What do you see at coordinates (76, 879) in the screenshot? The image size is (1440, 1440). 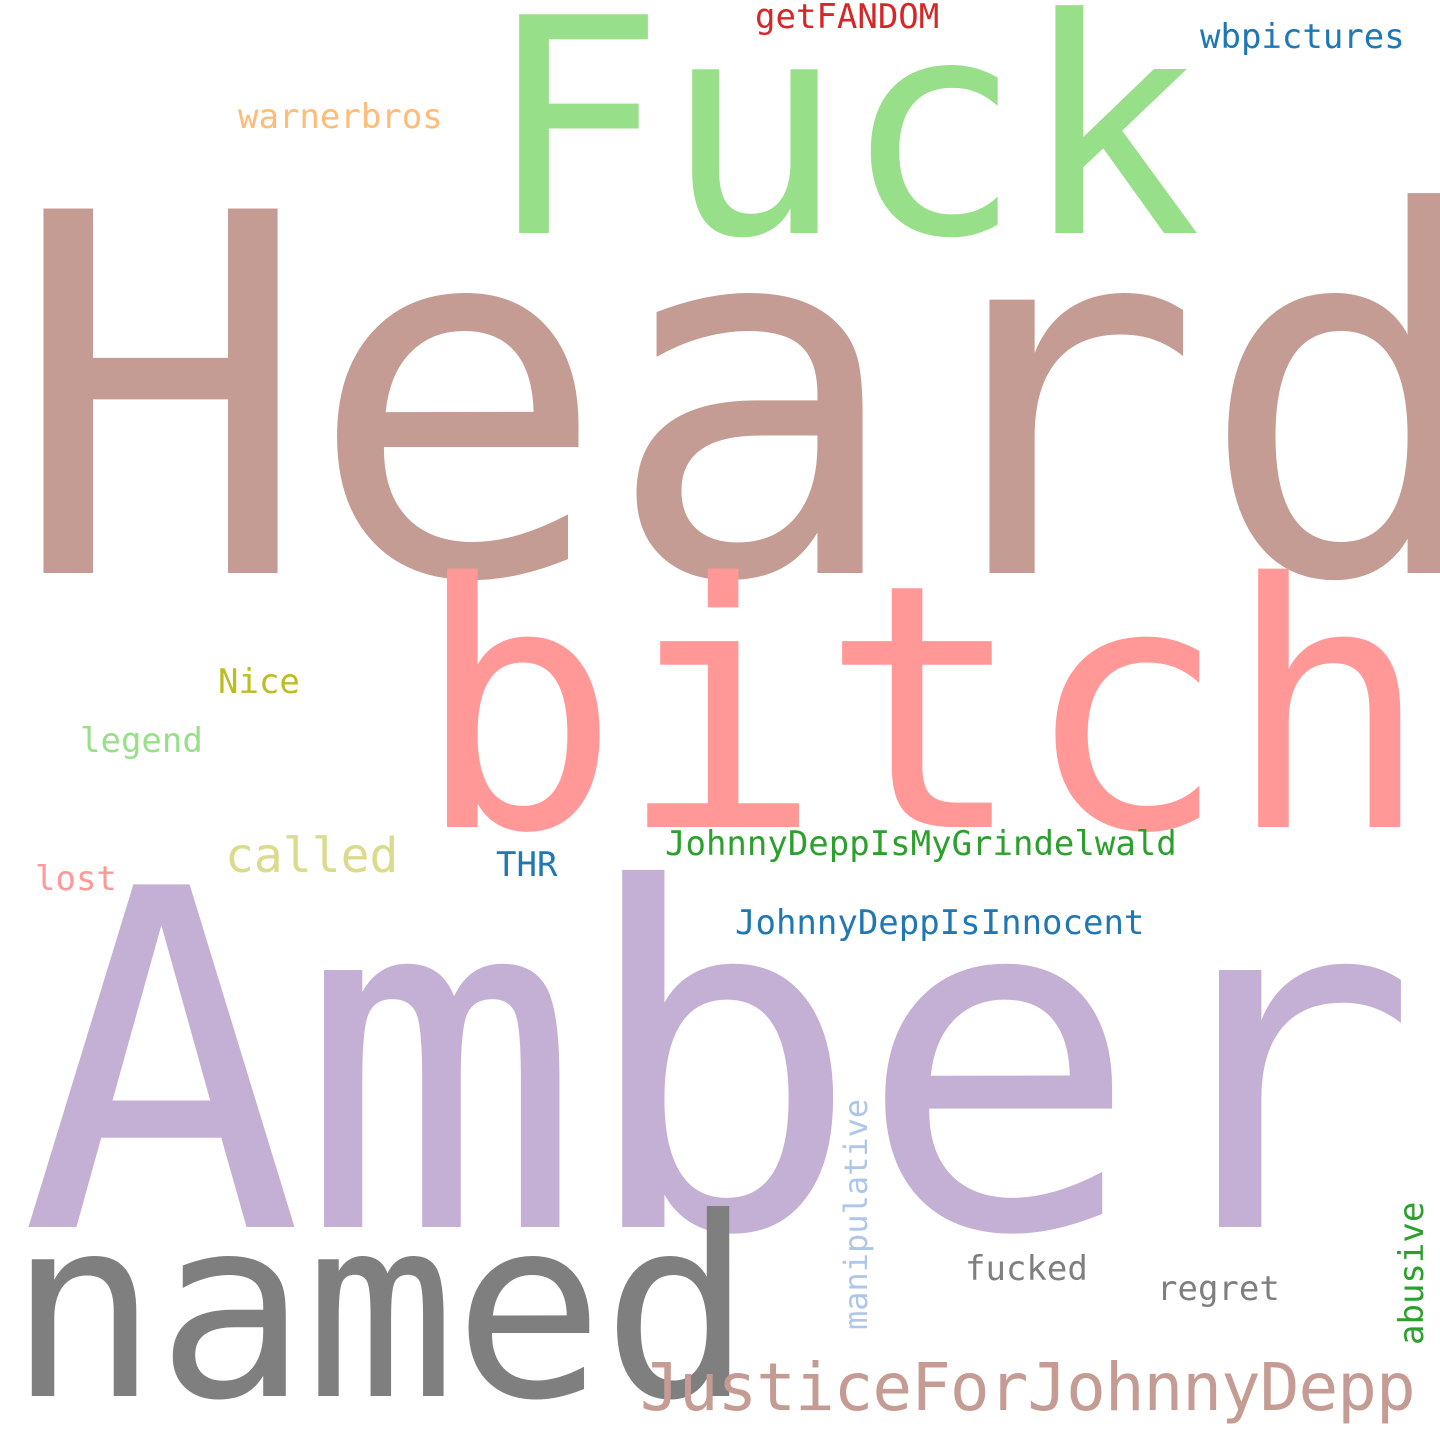 I see `word-lost: lost` at bounding box center [76, 879].